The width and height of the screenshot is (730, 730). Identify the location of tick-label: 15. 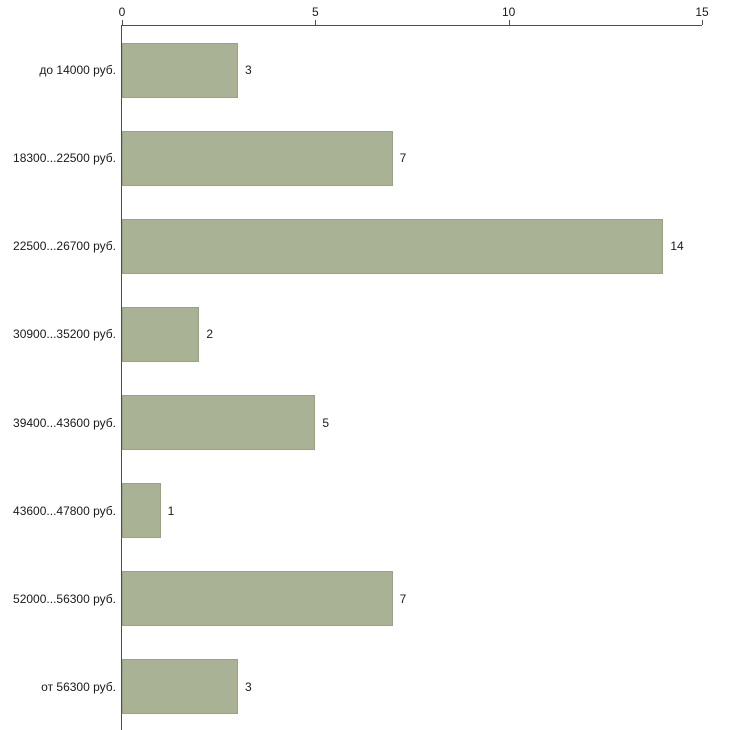
(702, 12).